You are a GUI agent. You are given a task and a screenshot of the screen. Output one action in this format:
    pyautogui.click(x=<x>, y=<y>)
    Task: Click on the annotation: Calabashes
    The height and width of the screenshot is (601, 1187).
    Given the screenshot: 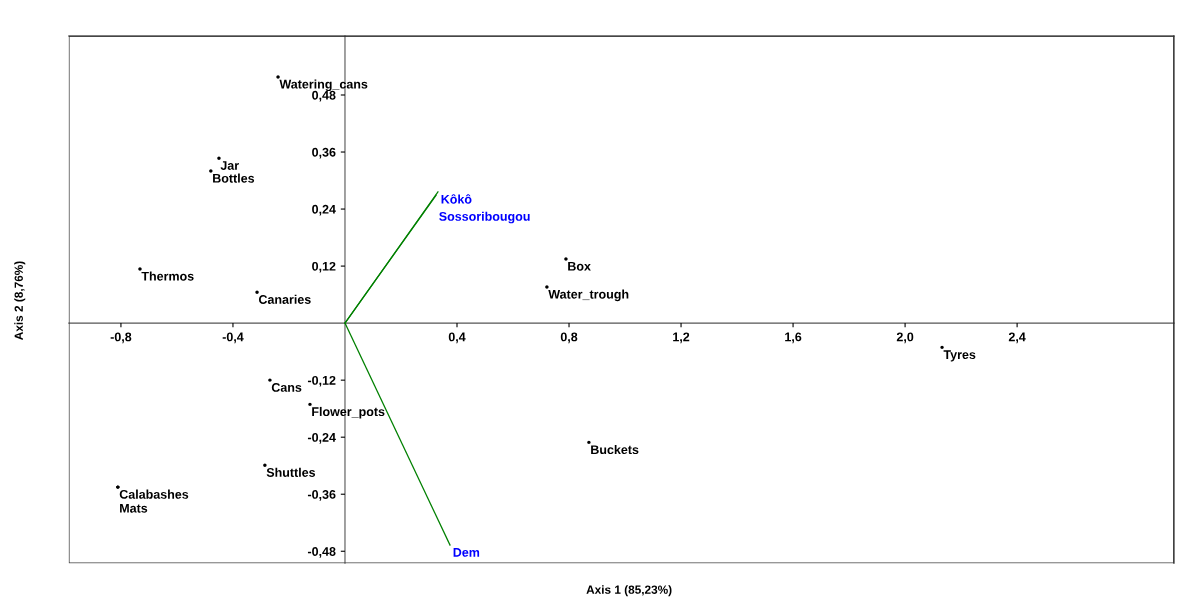 What is the action you would take?
    pyautogui.click(x=154, y=494)
    